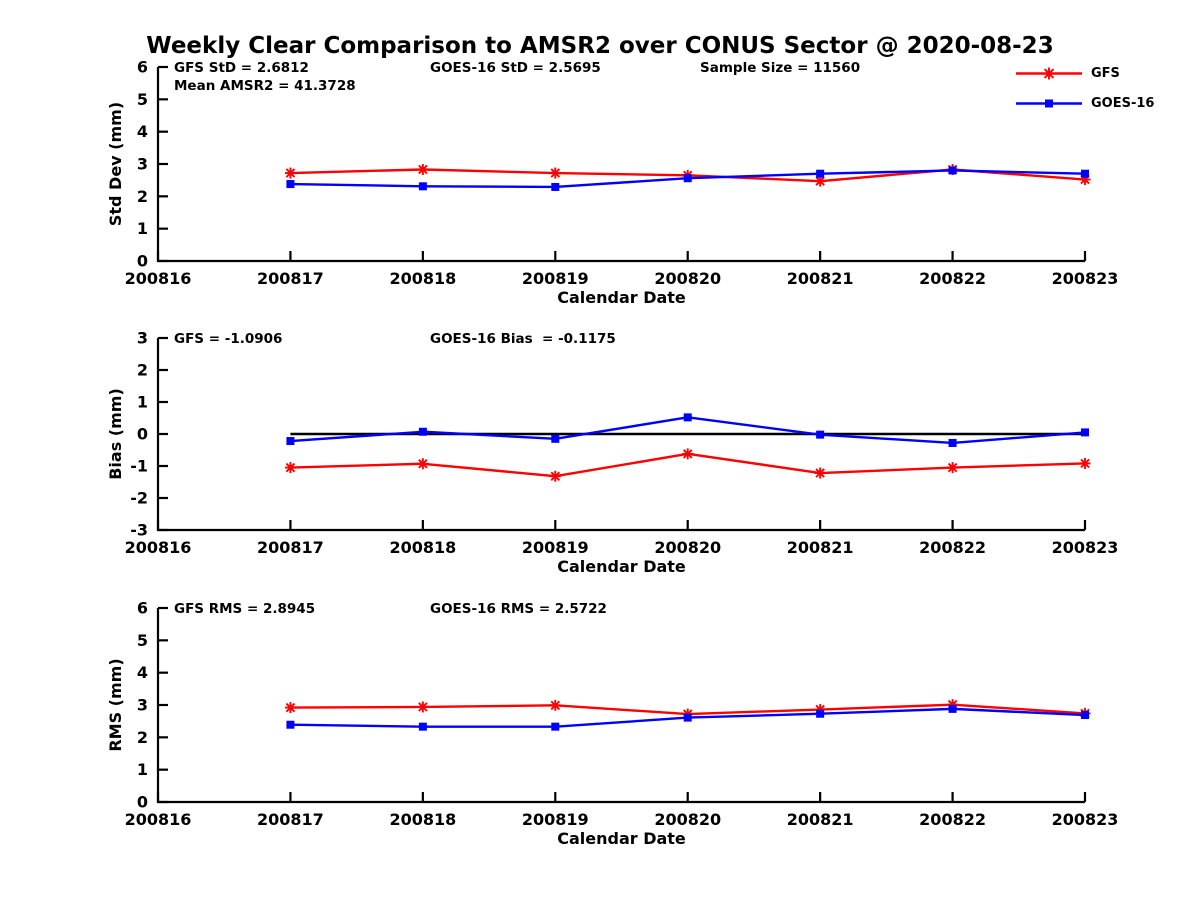  What do you see at coordinates (142, 769) in the screenshot?
I see `rms-y-tick-label: 1` at bounding box center [142, 769].